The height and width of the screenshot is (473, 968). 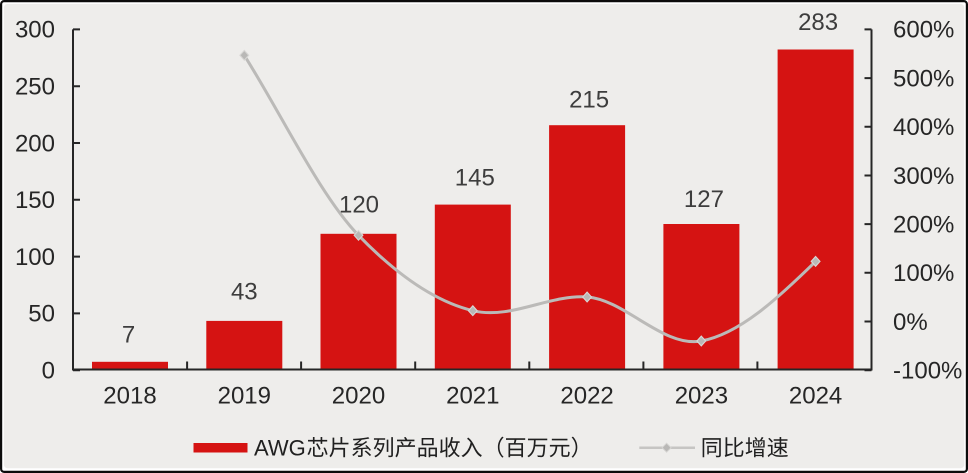 I want to click on svg-text: 200, so click(x=35, y=143).